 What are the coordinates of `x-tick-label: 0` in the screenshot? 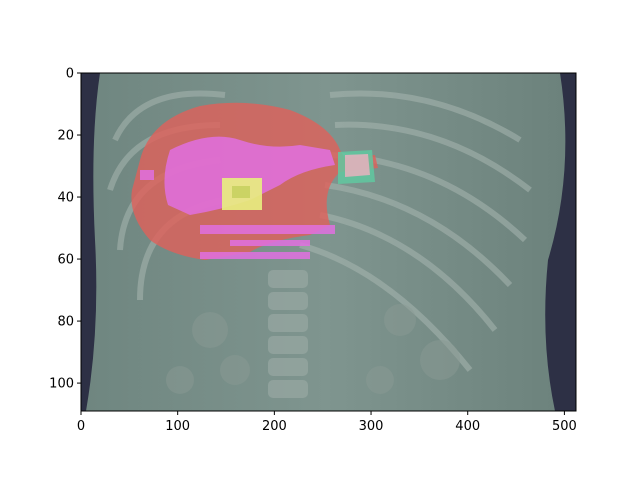 It's located at (81, 426).